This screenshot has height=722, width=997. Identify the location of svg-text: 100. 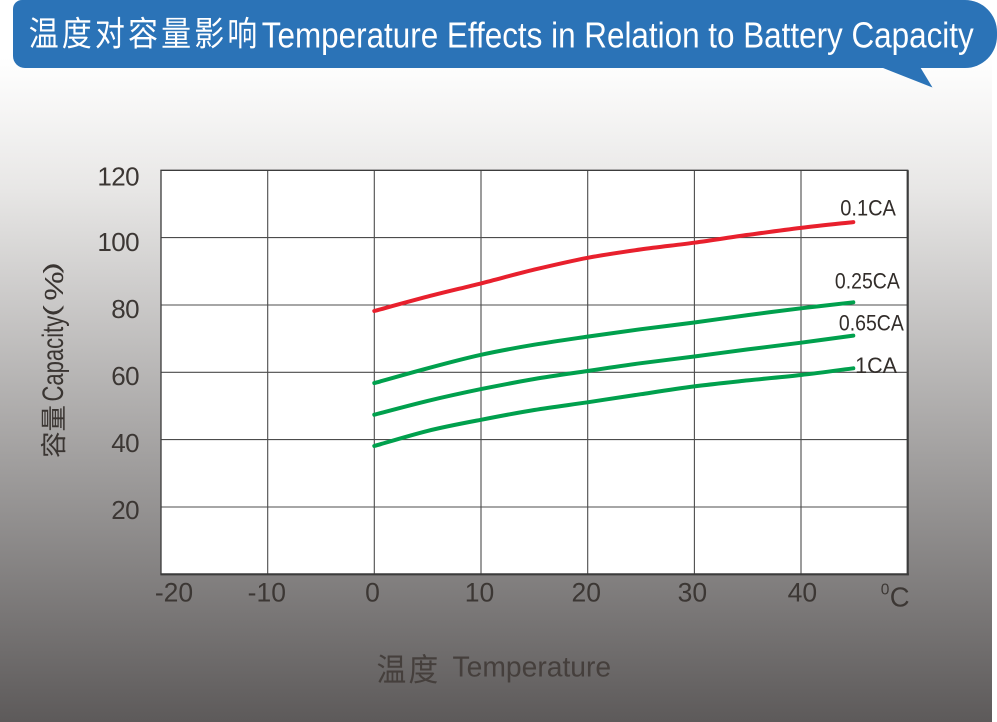
(118, 242).